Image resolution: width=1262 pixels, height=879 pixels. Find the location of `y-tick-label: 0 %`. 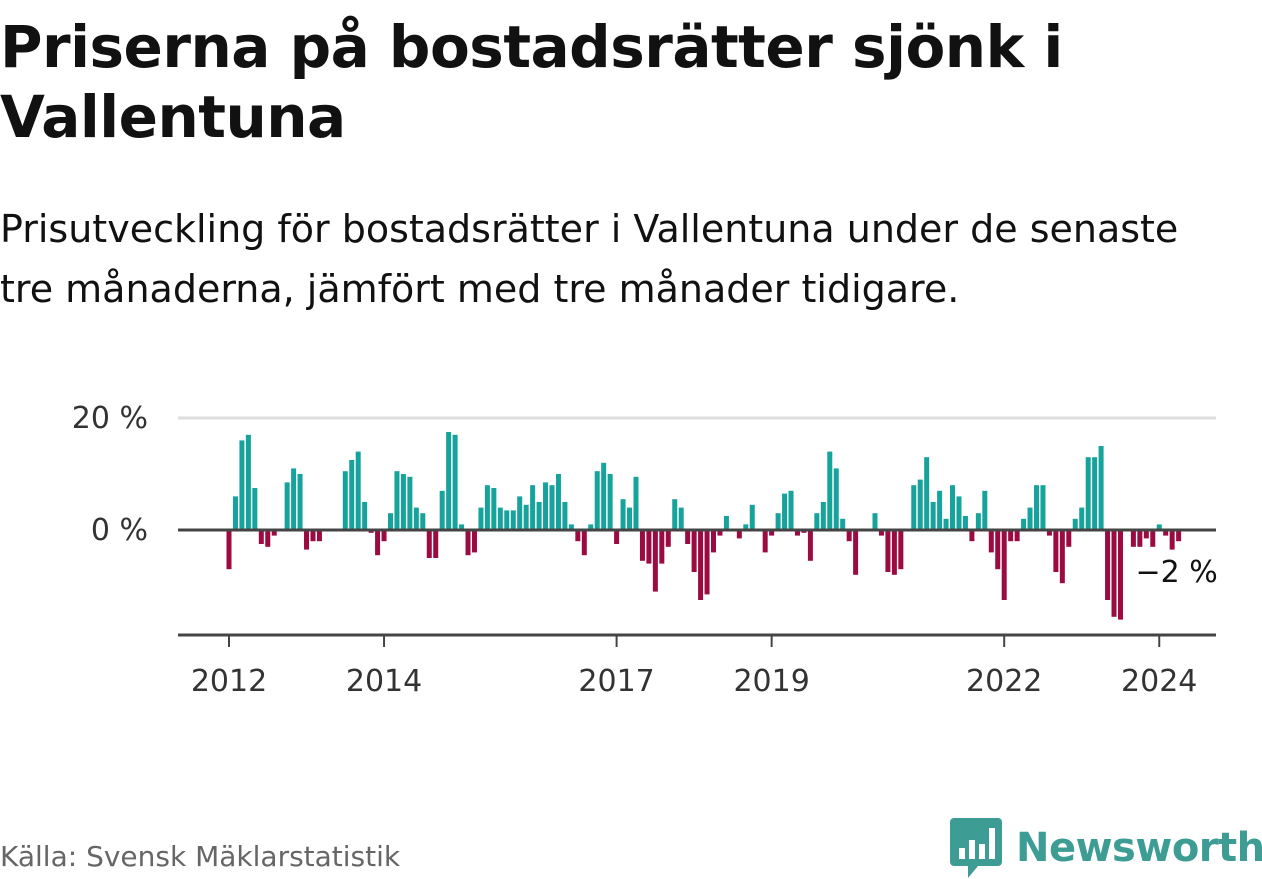

y-tick-label: 0 % is located at coordinates (119, 530).